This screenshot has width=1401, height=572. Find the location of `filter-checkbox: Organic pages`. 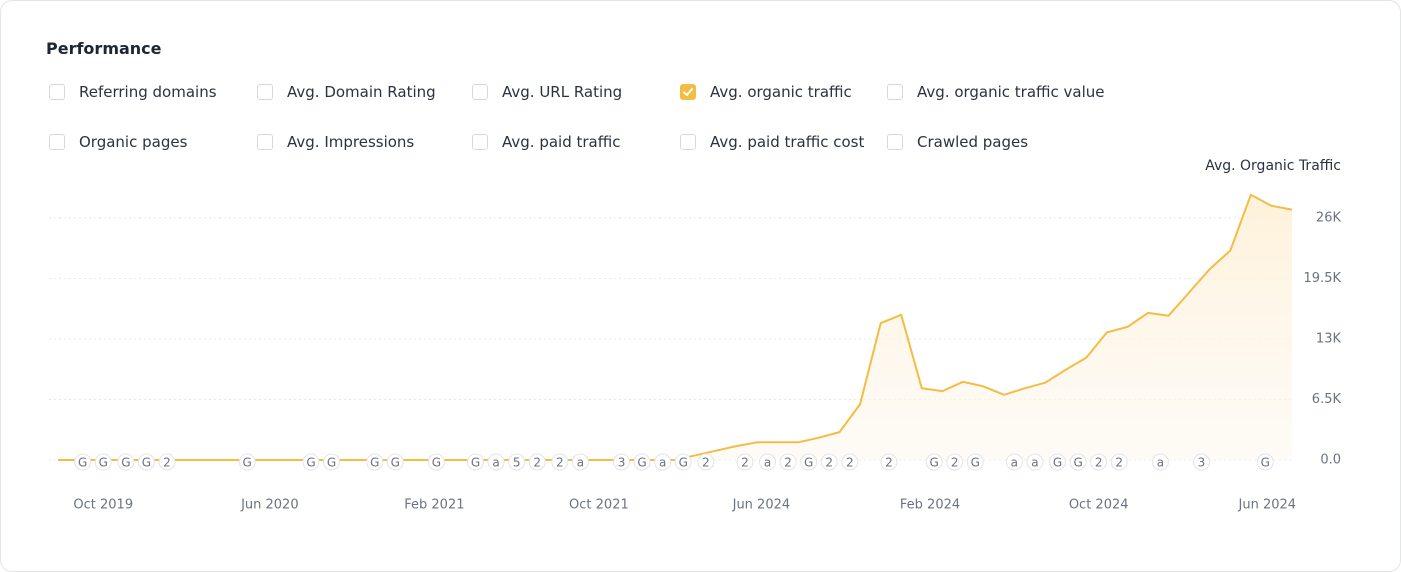

filter-checkbox: Organic pages is located at coordinates (118, 142).